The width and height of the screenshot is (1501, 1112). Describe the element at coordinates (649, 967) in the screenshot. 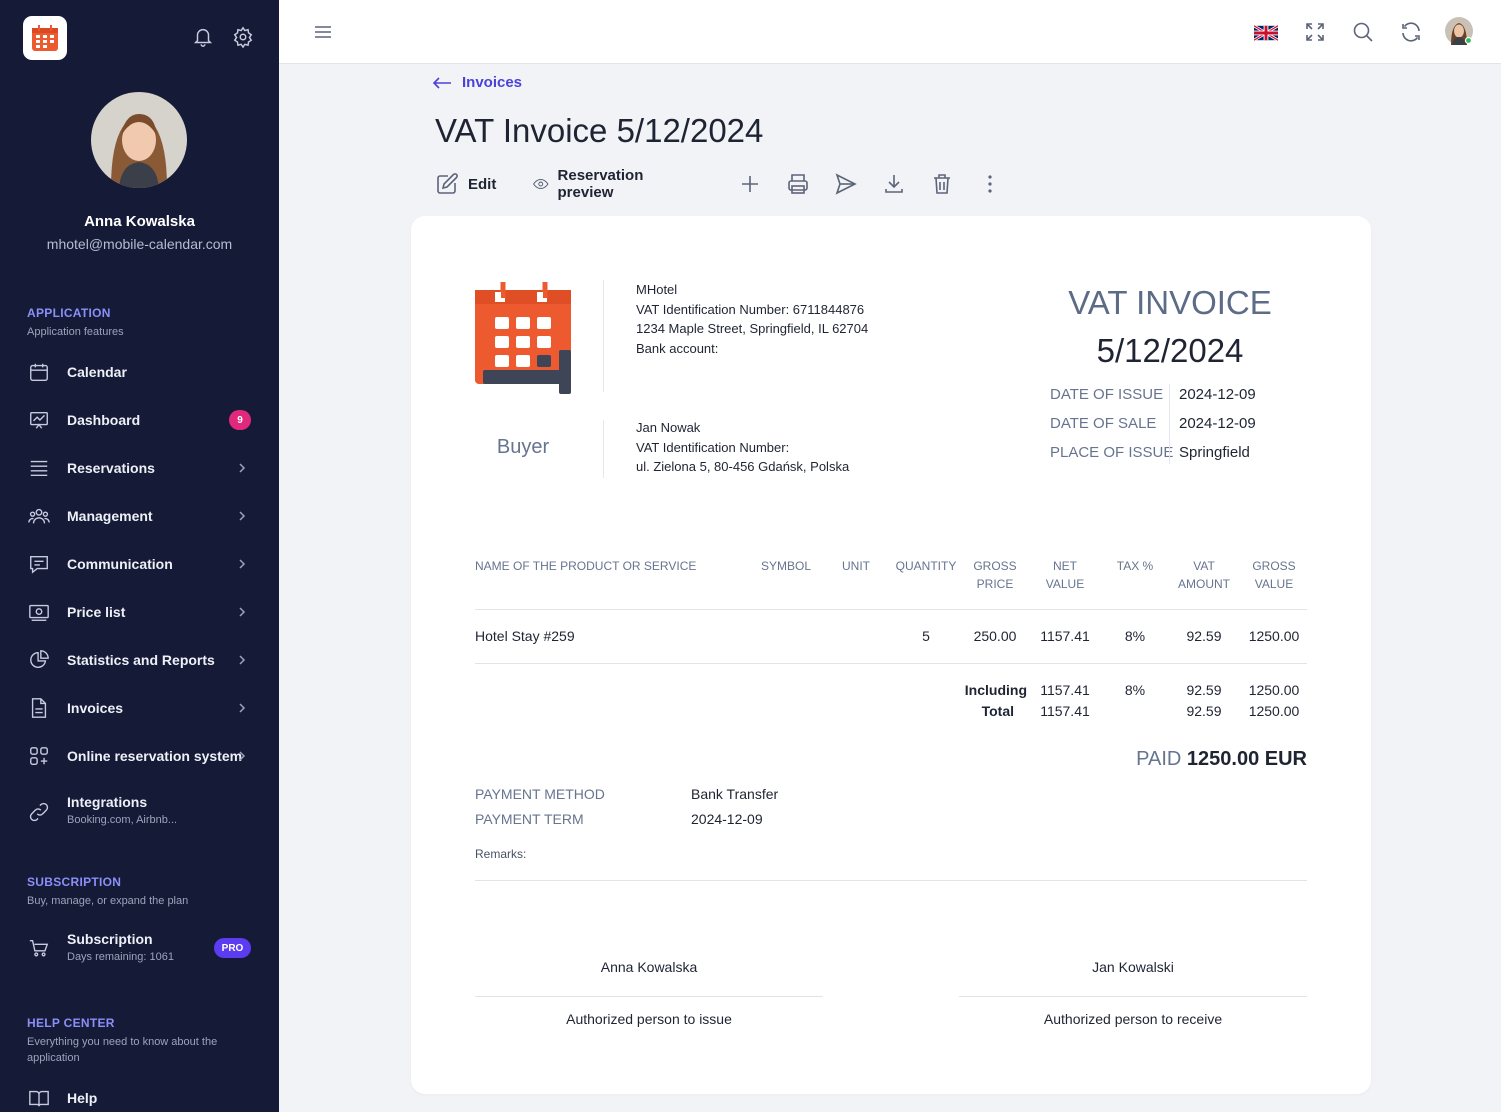

I see `signature-name: Anna Kowalska` at that location.